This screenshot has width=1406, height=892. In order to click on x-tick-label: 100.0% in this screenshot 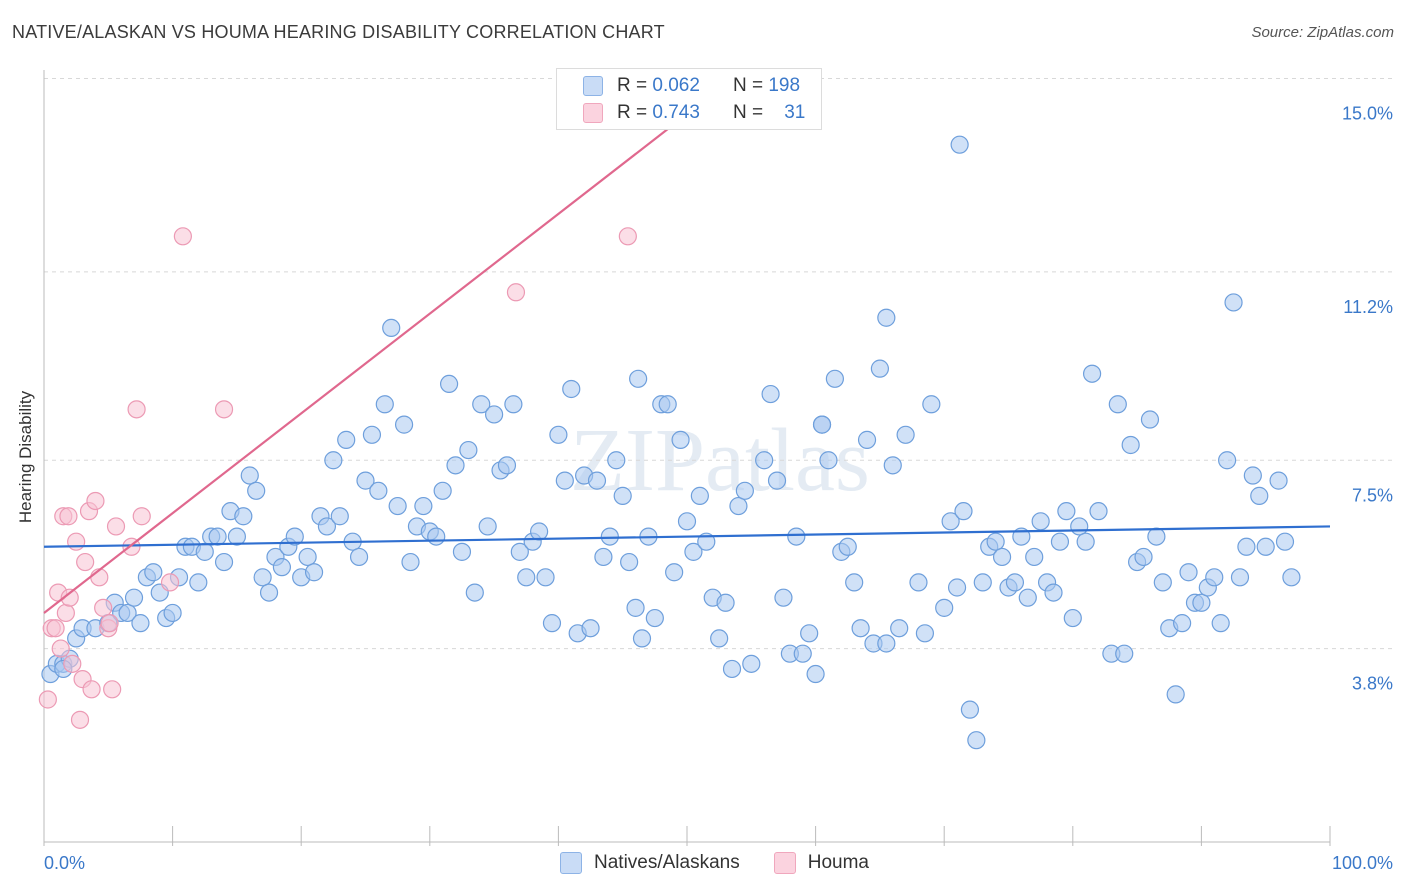, I will do `click(1362, 863)`.